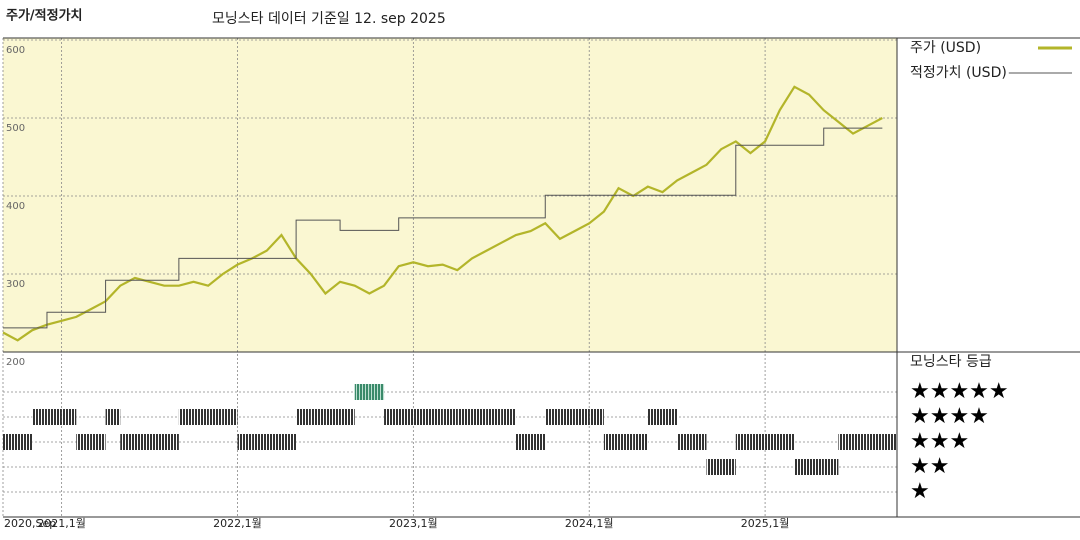 This screenshot has height=540, width=1080. Describe the element at coordinates (15, 50) in the screenshot. I see `y-tick-label: 600` at that location.